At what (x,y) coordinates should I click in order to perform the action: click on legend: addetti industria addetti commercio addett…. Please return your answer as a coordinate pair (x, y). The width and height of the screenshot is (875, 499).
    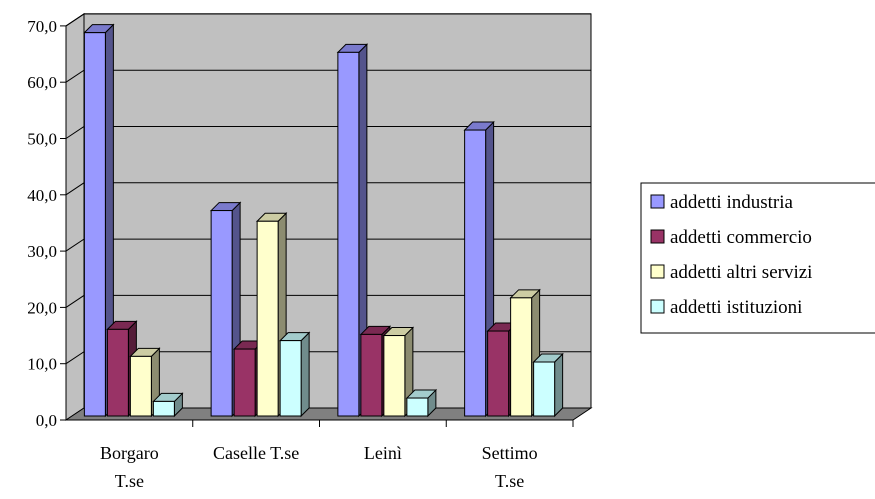
    Looking at the image, I should click on (757, 258).